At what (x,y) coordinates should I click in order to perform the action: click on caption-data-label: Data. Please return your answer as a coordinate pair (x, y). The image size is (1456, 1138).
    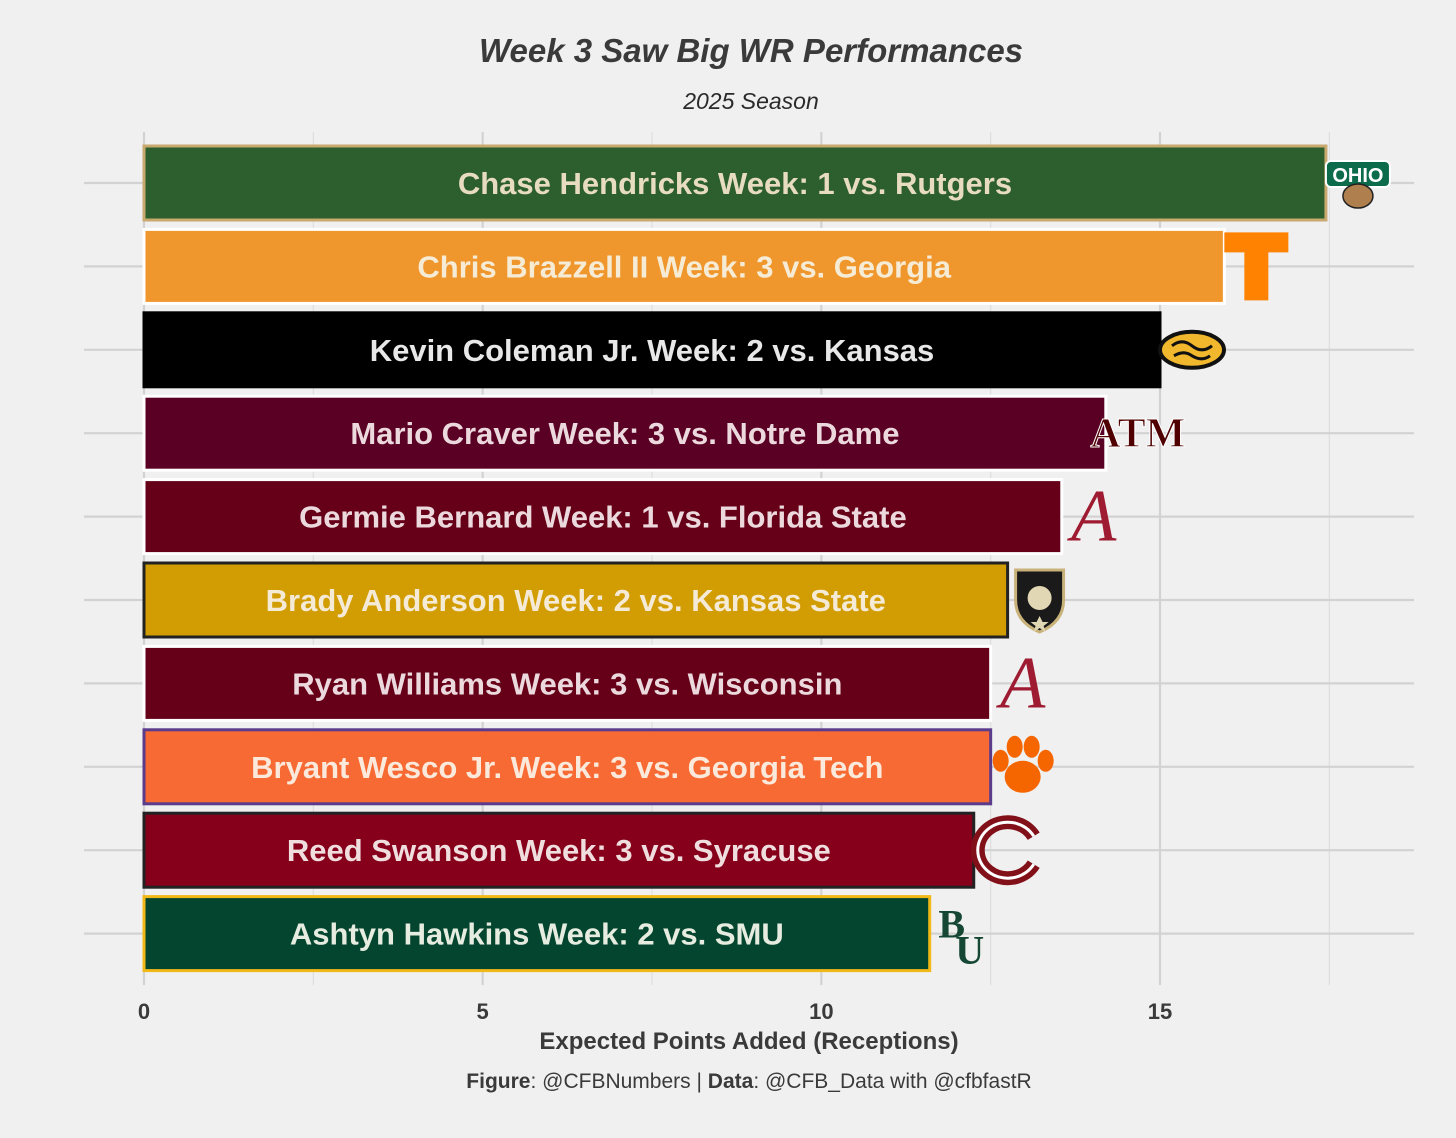
    Looking at the image, I should click on (730, 1081).